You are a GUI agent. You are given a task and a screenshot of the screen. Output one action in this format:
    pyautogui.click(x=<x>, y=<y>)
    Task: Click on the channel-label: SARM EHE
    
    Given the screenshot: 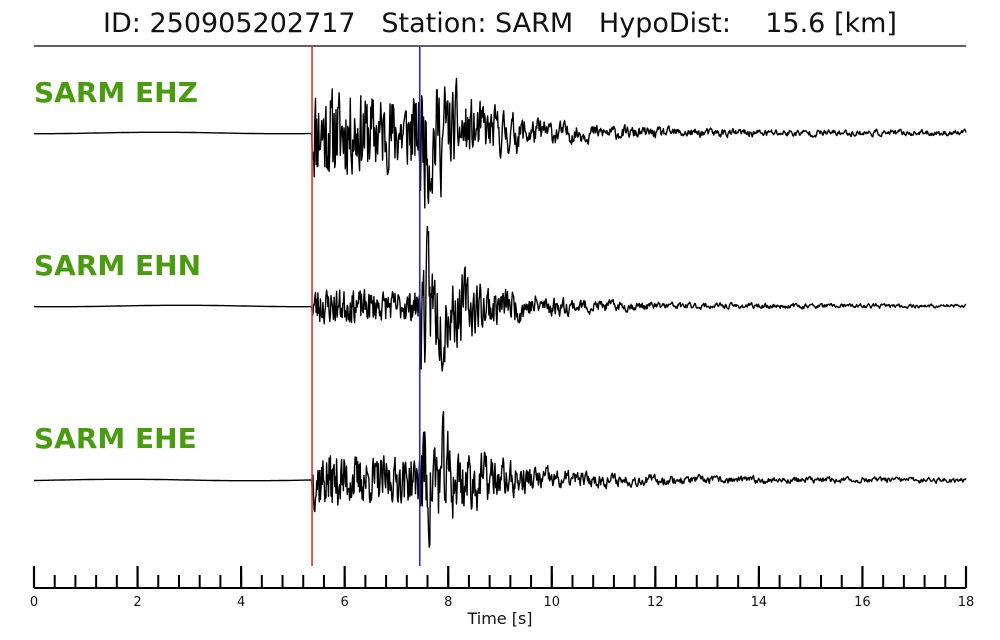 What is the action you would take?
    pyautogui.click(x=115, y=438)
    